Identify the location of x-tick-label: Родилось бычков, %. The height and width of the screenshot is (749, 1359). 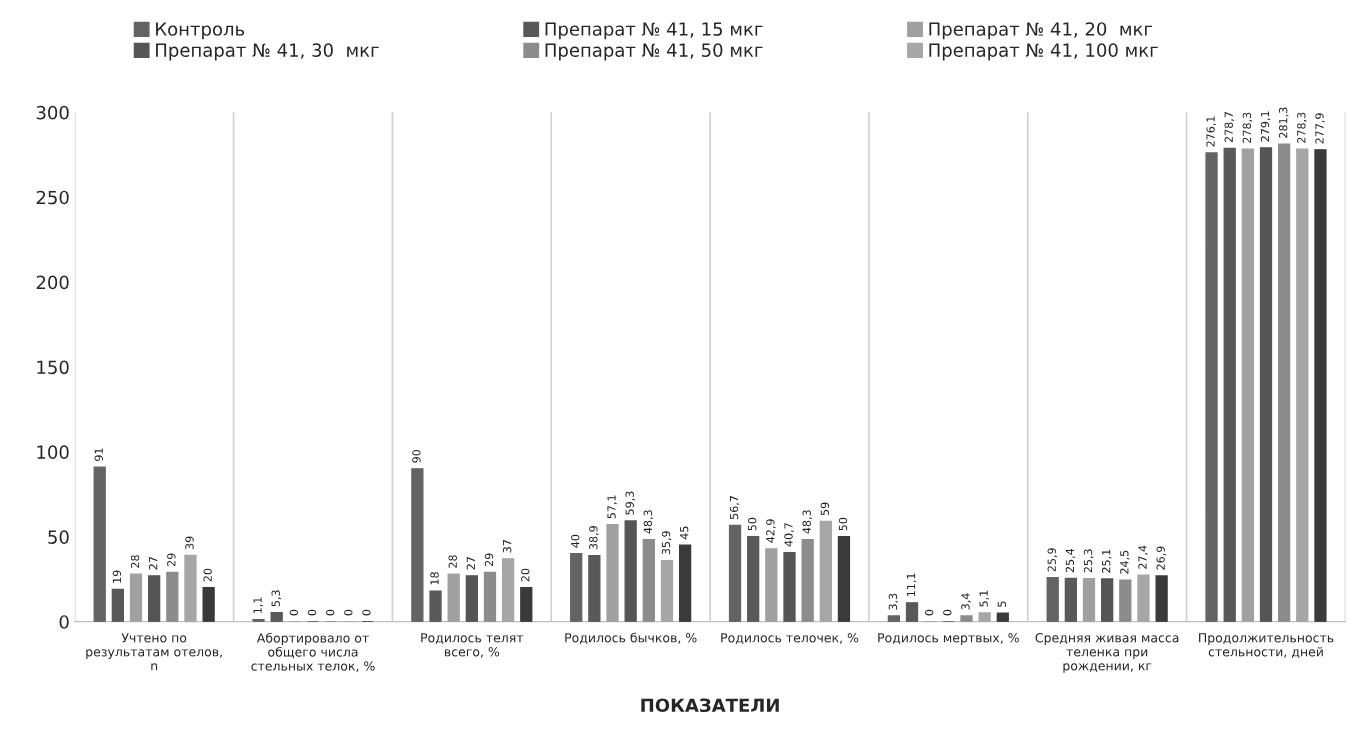
(631, 638).